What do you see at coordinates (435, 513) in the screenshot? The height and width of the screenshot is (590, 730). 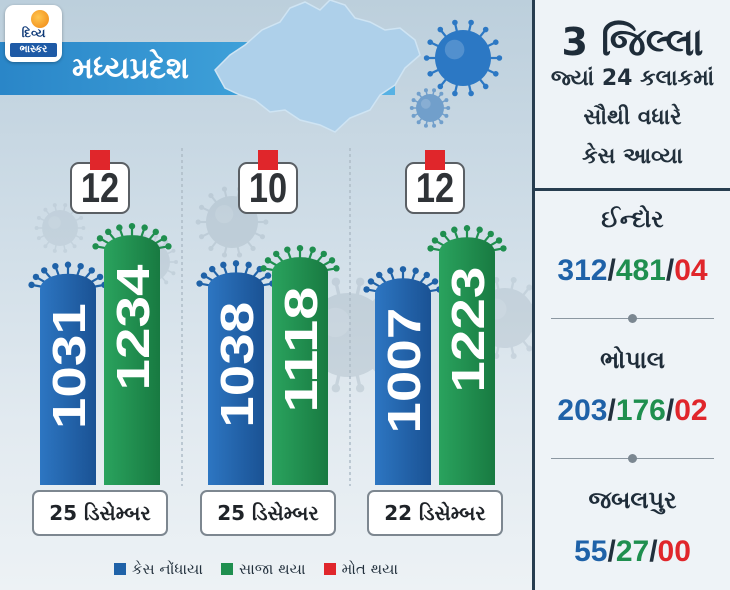 I see `date-label: 22 ડિસેમ્બર` at bounding box center [435, 513].